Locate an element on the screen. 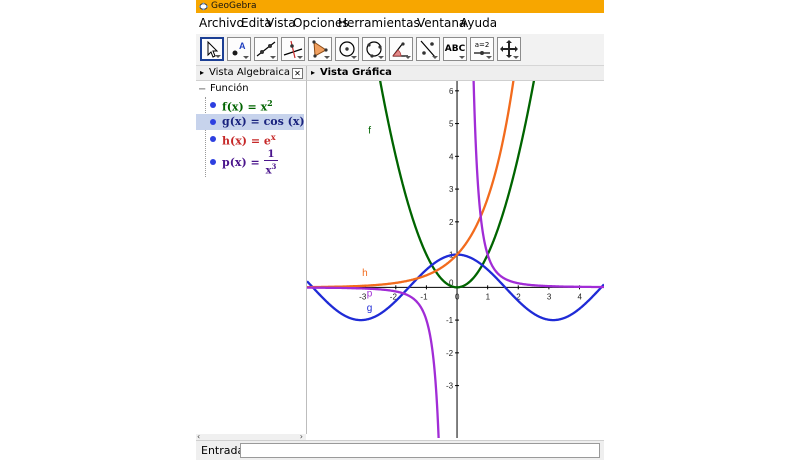 This screenshot has width=800, height=460. function-name: g(x) is located at coordinates (234, 121).